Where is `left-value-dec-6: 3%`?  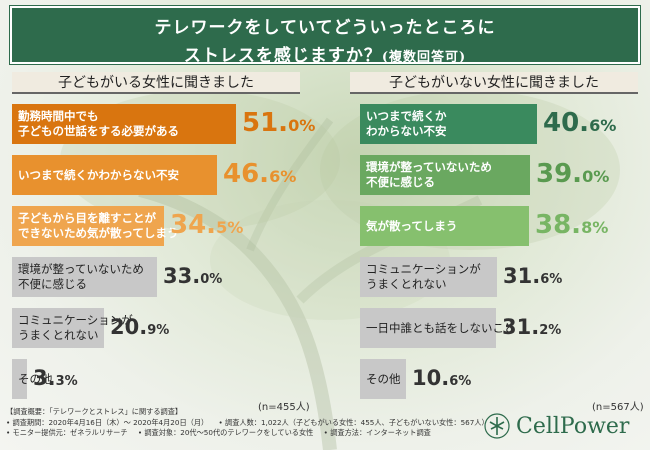
left-value-dec-6: 3% is located at coordinates (66, 382).